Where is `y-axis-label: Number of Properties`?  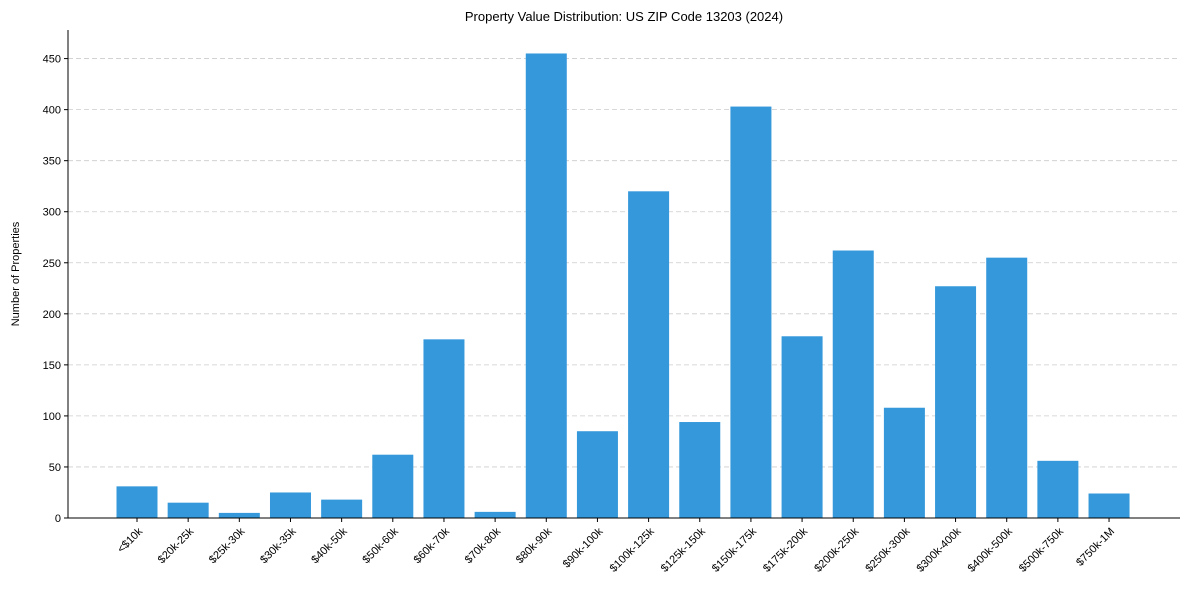 y-axis-label: Number of Properties is located at coordinates (16, 273).